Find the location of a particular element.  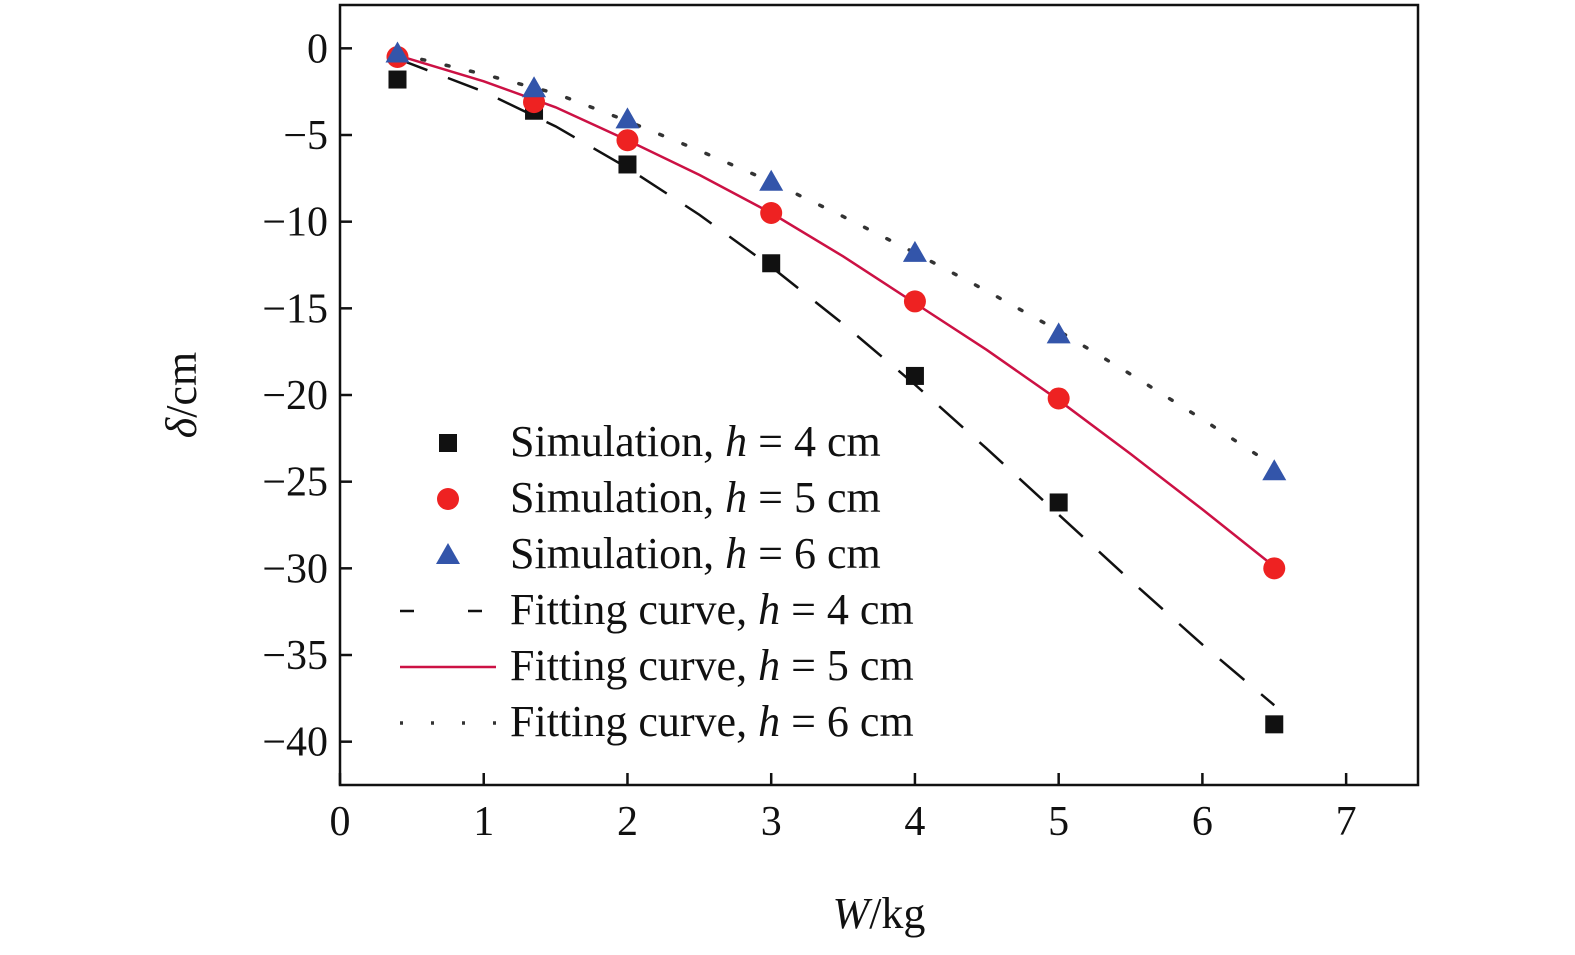

x-axis: 0 1 2 3 4 5 6 7 is located at coordinates (843, 809).